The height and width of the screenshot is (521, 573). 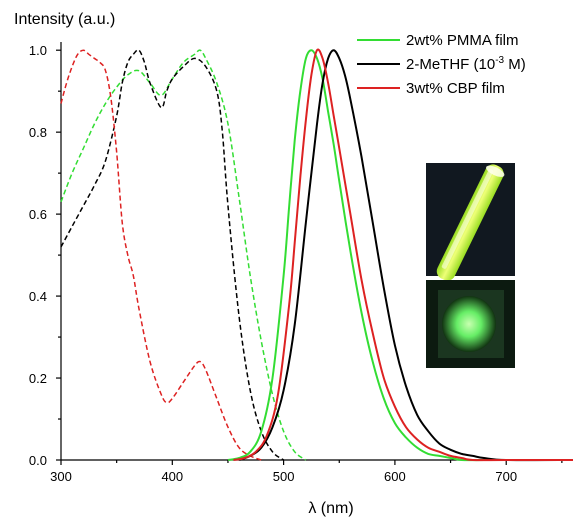 I want to click on x-tick-label: 700, so click(x=506, y=476).